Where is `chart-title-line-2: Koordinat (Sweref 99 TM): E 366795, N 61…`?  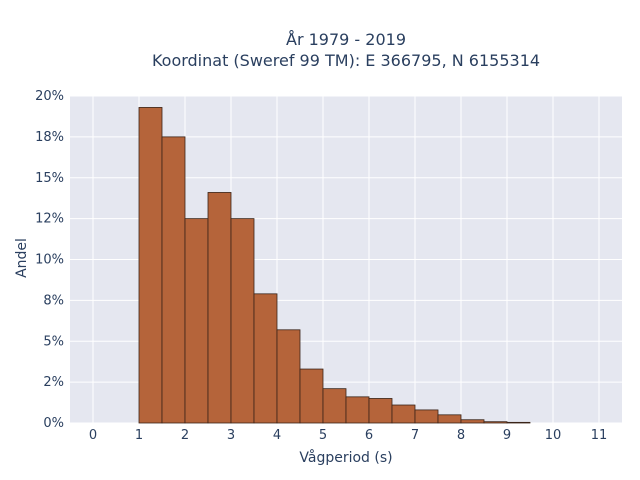
chart-title-line-2: Koordinat (Sweref 99 TM): E 366795, N 61… is located at coordinates (346, 60).